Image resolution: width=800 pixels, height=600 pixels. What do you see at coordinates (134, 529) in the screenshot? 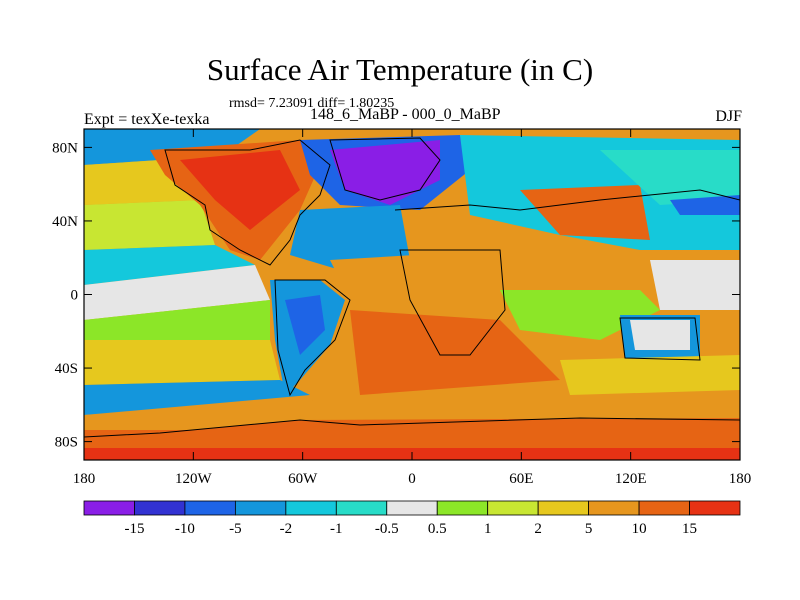
I see `colorbar-label: -15` at bounding box center [134, 529].